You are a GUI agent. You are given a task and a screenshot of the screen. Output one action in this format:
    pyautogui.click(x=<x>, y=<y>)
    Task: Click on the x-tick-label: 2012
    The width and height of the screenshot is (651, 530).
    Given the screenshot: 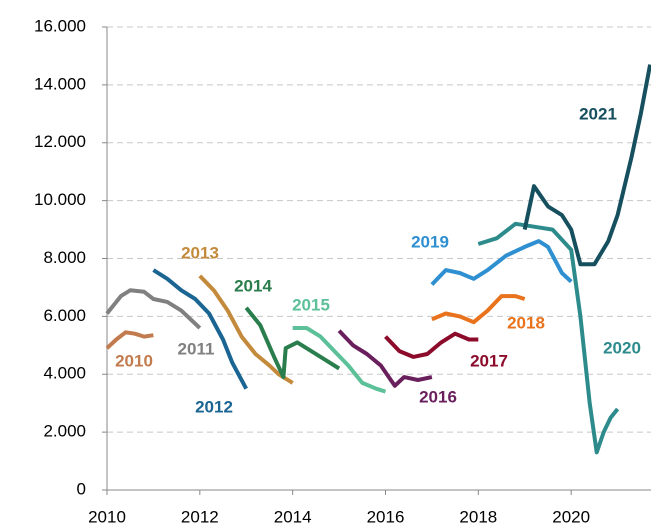 What is the action you would take?
    pyautogui.click(x=200, y=516)
    